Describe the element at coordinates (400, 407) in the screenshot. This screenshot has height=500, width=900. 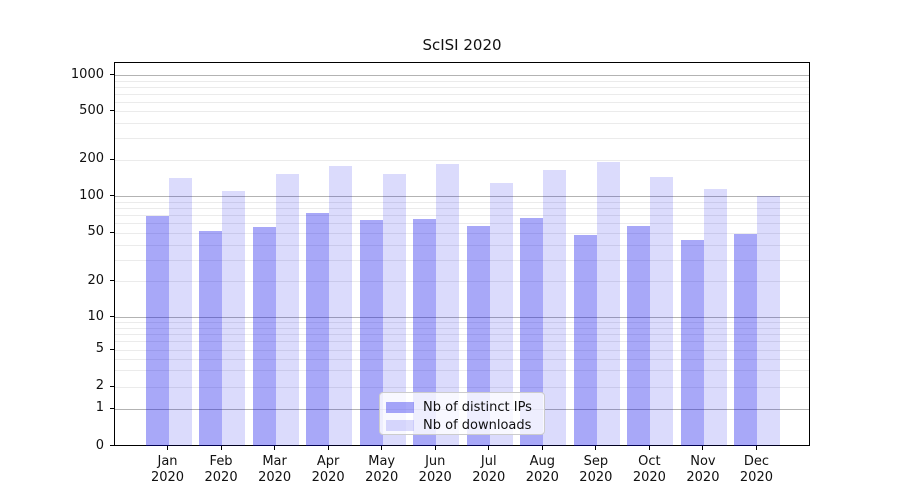
I see `legend-swatch-distinct-ips` at that location.